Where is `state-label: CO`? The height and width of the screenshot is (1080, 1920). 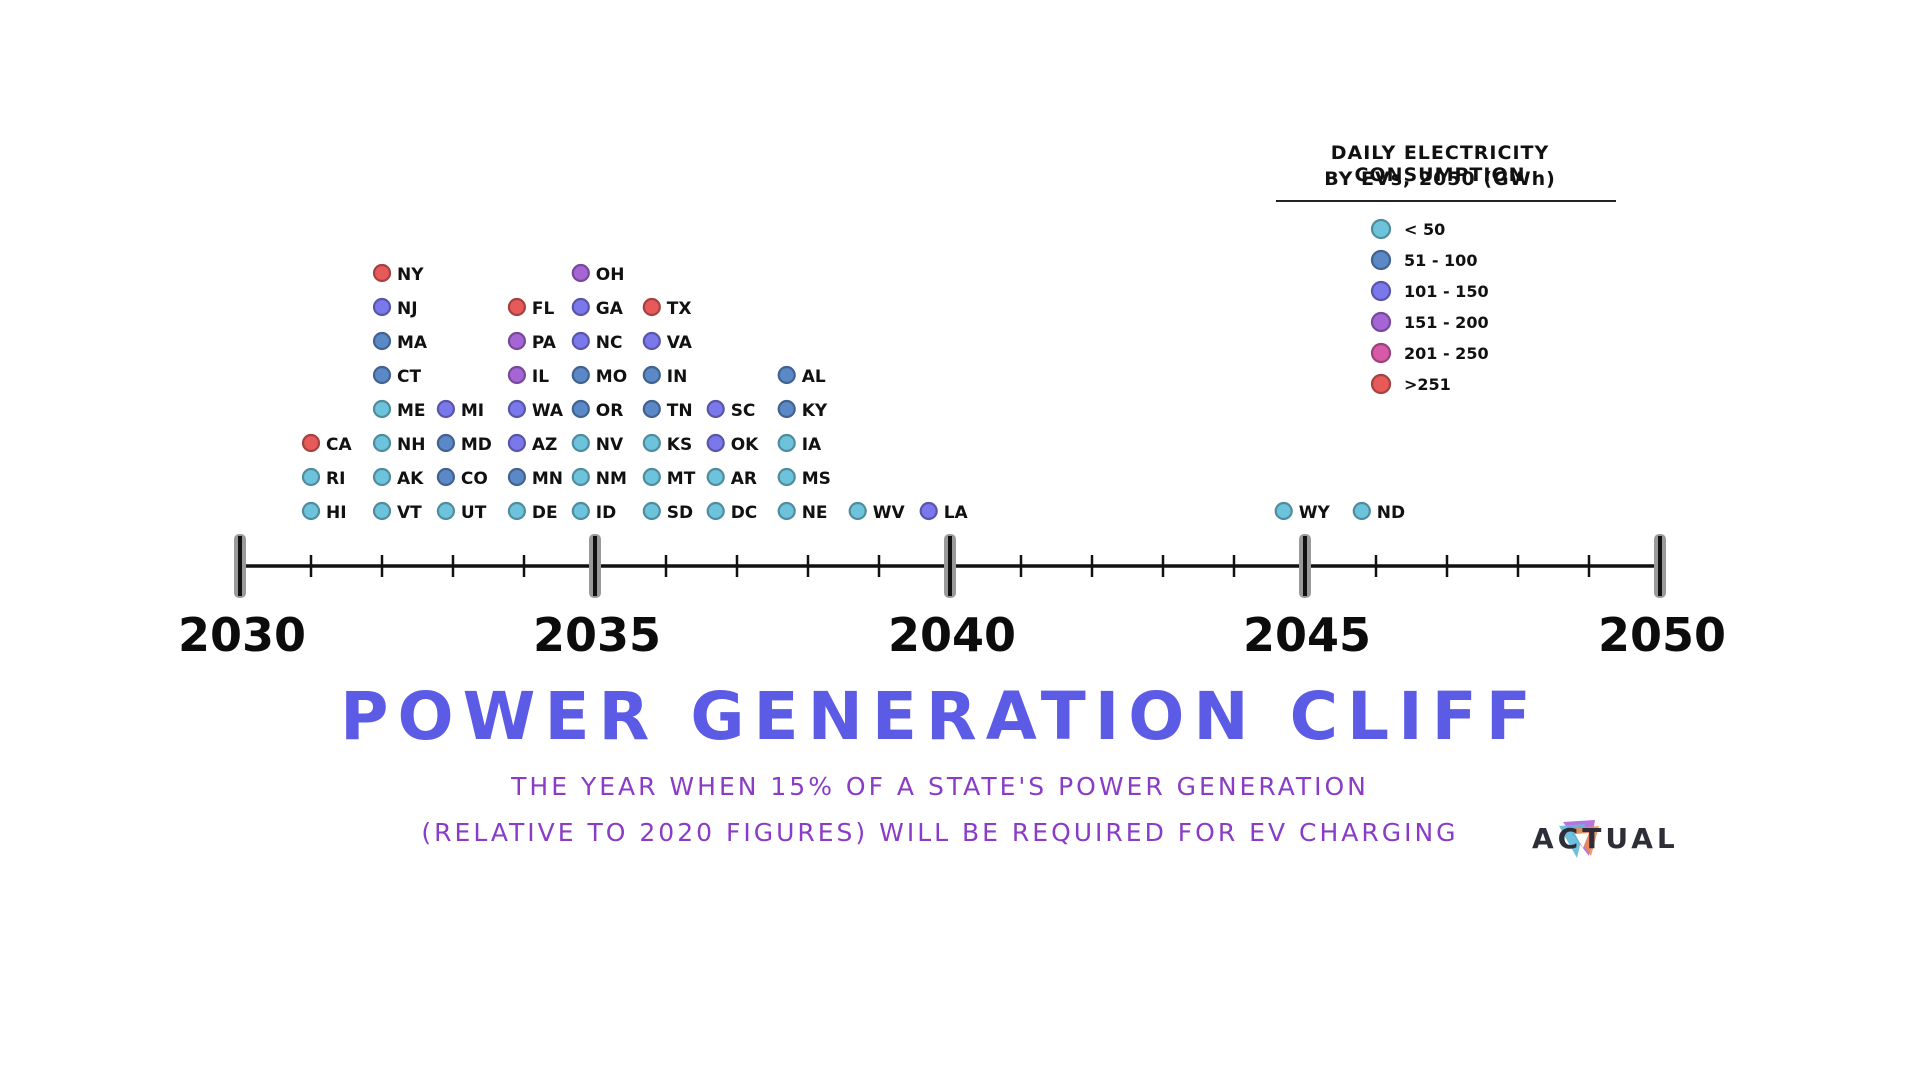
state-label: CO is located at coordinates (474, 479).